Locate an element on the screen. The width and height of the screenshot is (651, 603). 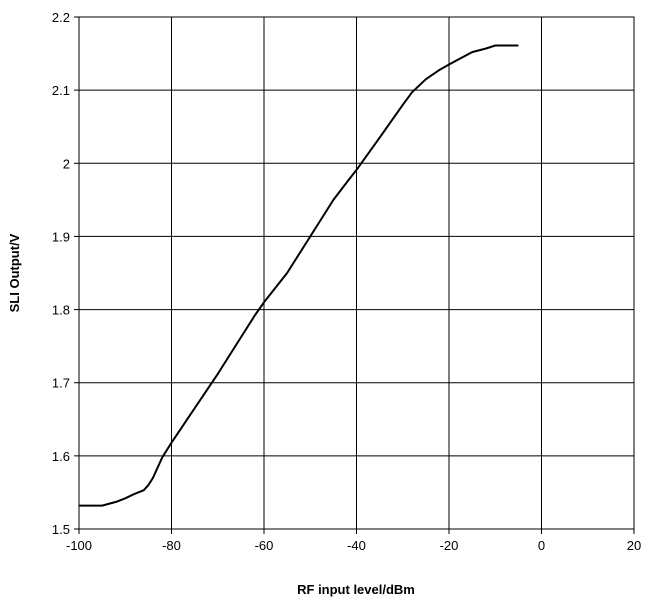
x-axis-ticks: -100 -80 -60 -40 -20 0 20 is located at coordinates (353, 541).